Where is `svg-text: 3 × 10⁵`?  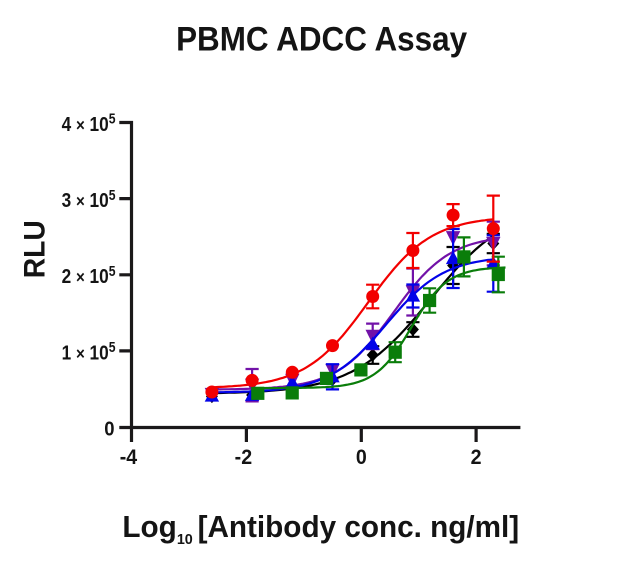
svg-text: 3 × 10⁵ is located at coordinates (89, 200).